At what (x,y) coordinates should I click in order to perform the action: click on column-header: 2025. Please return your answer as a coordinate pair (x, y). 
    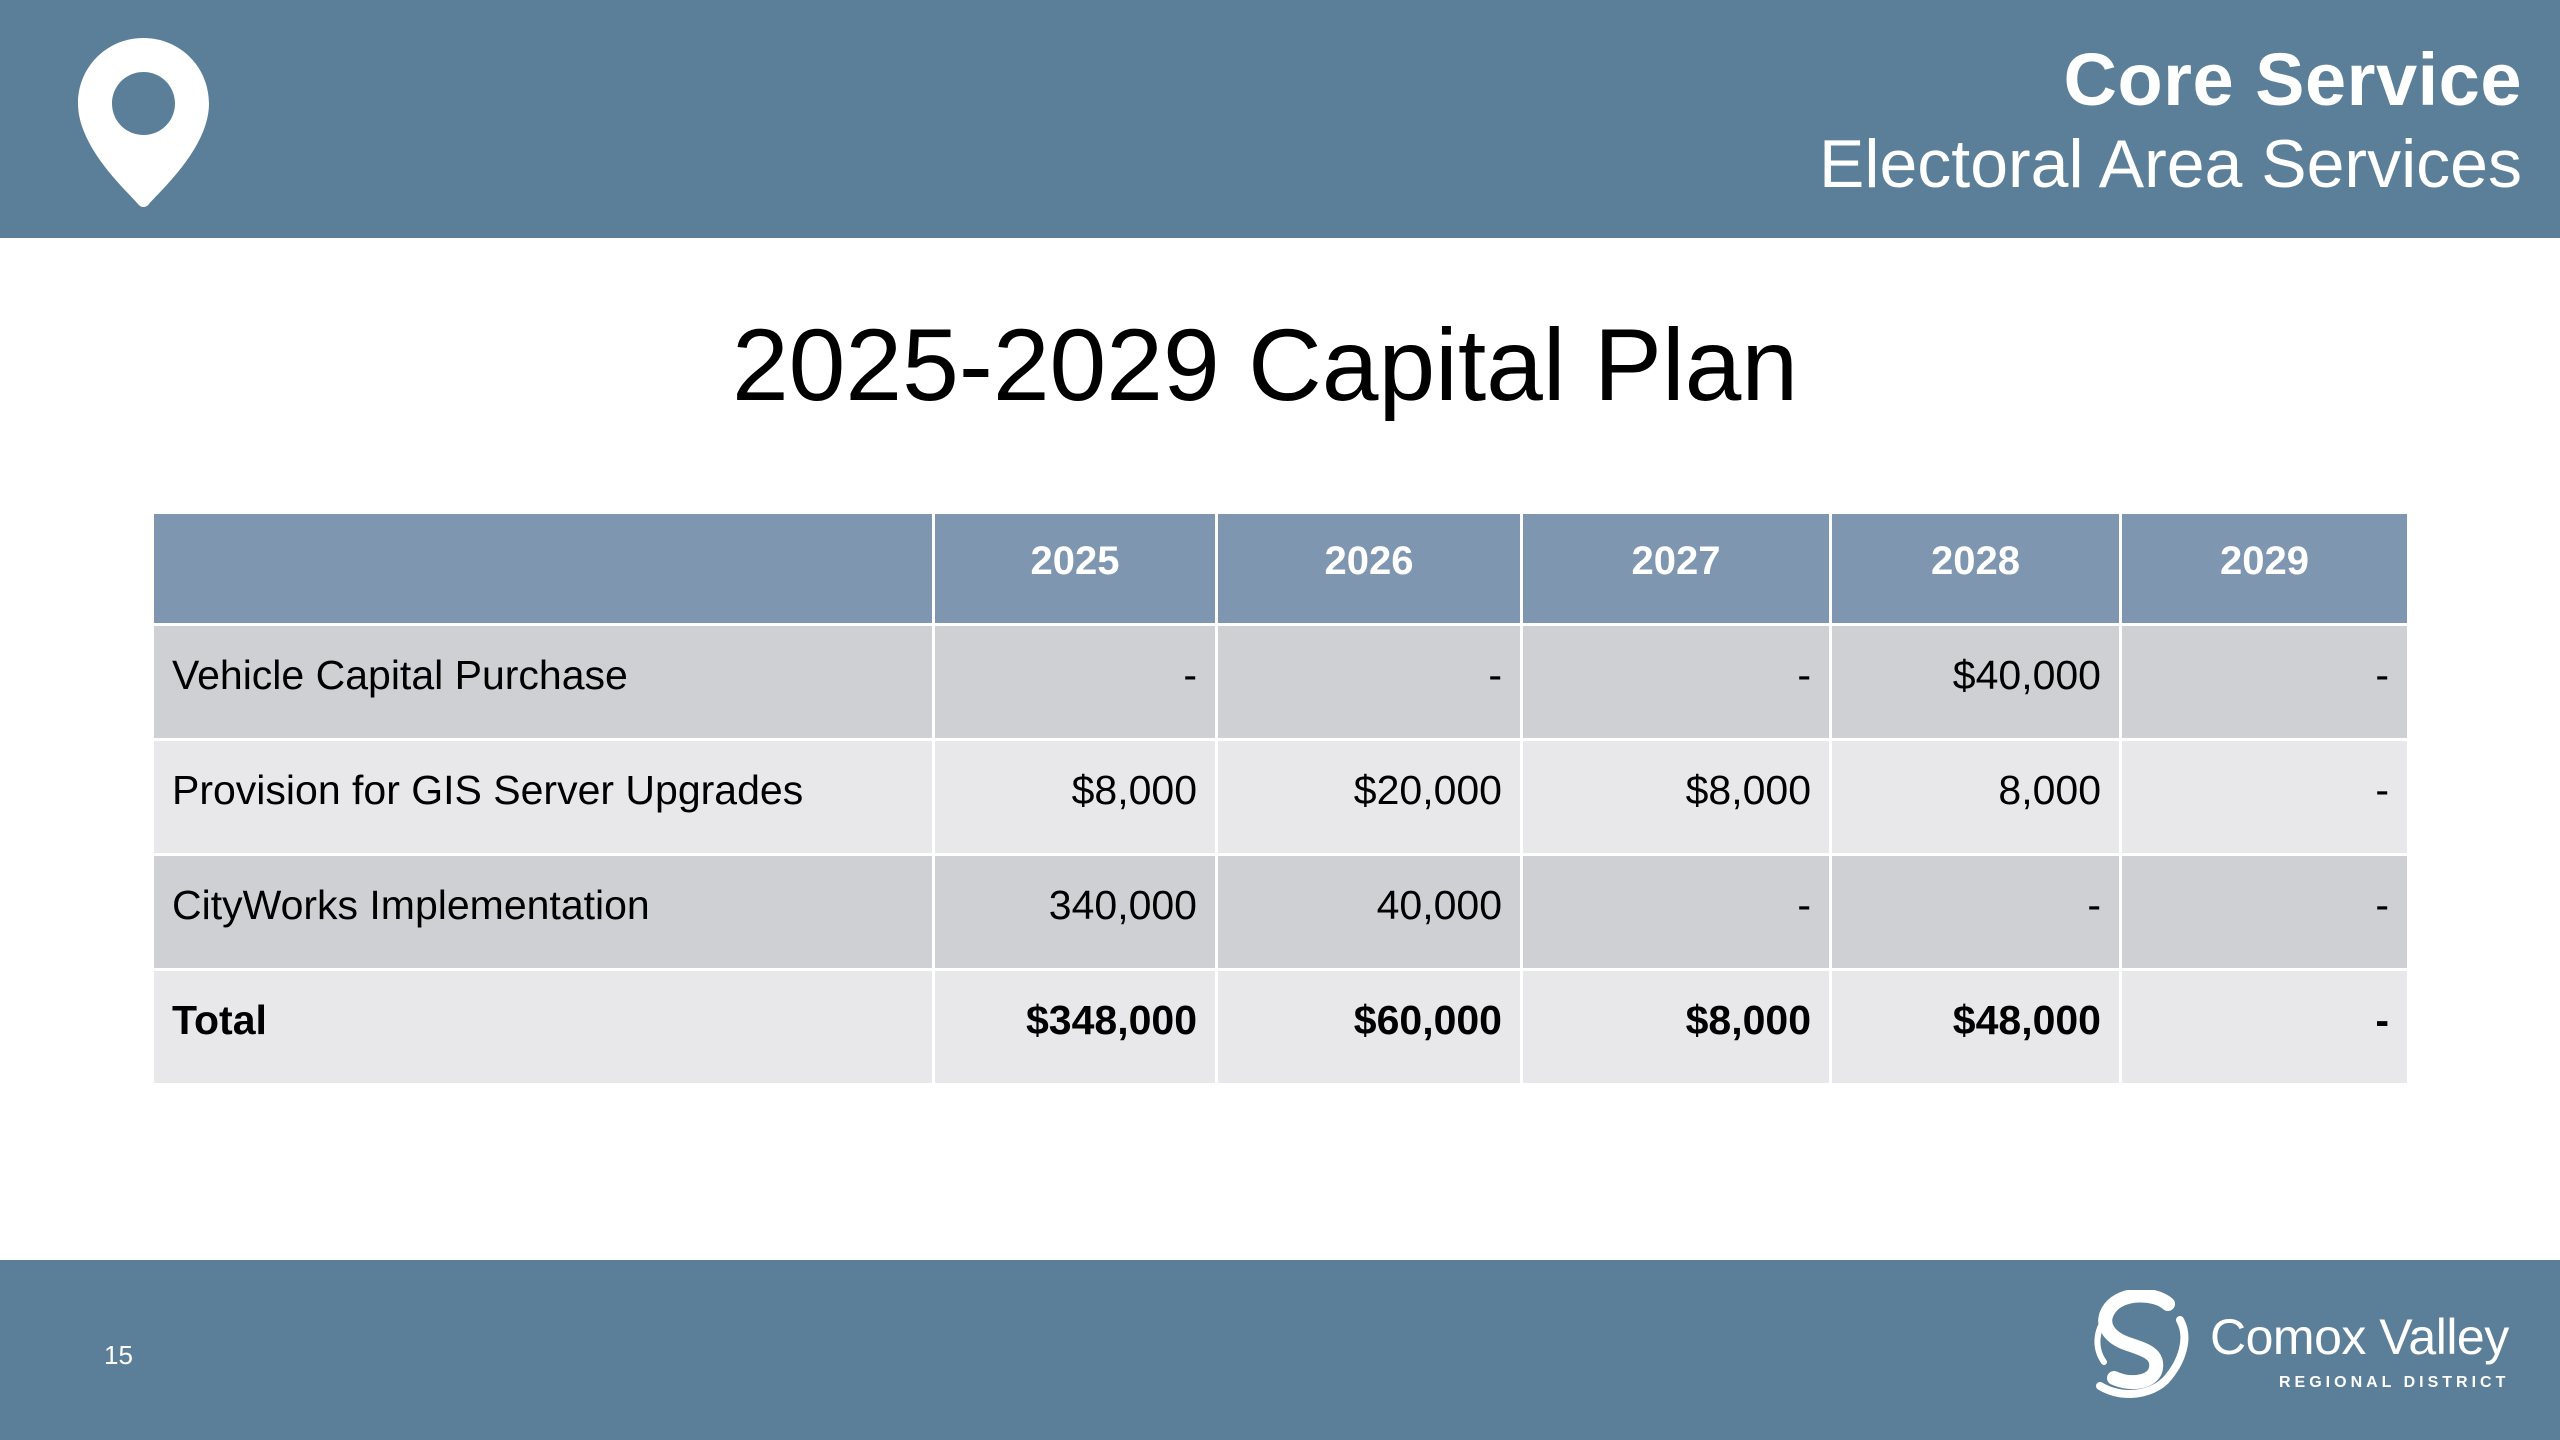
    Looking at the image, I should click on (1075, 568).